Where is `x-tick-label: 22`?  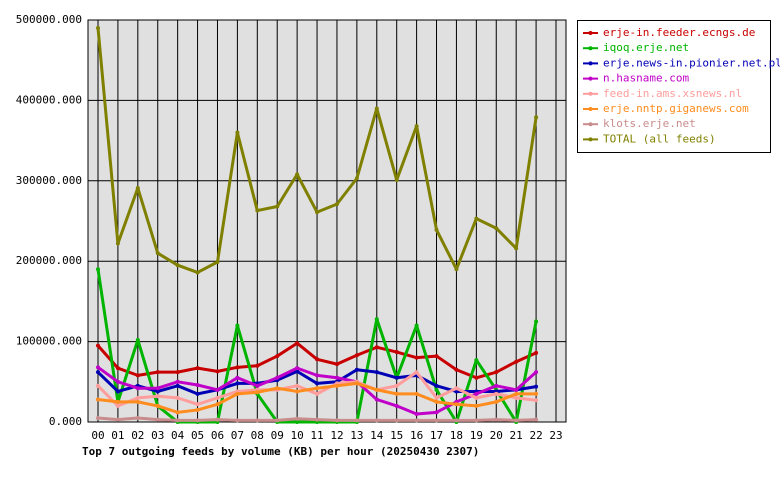
x-tick-label: 22 is located at coordinates (535, 435).